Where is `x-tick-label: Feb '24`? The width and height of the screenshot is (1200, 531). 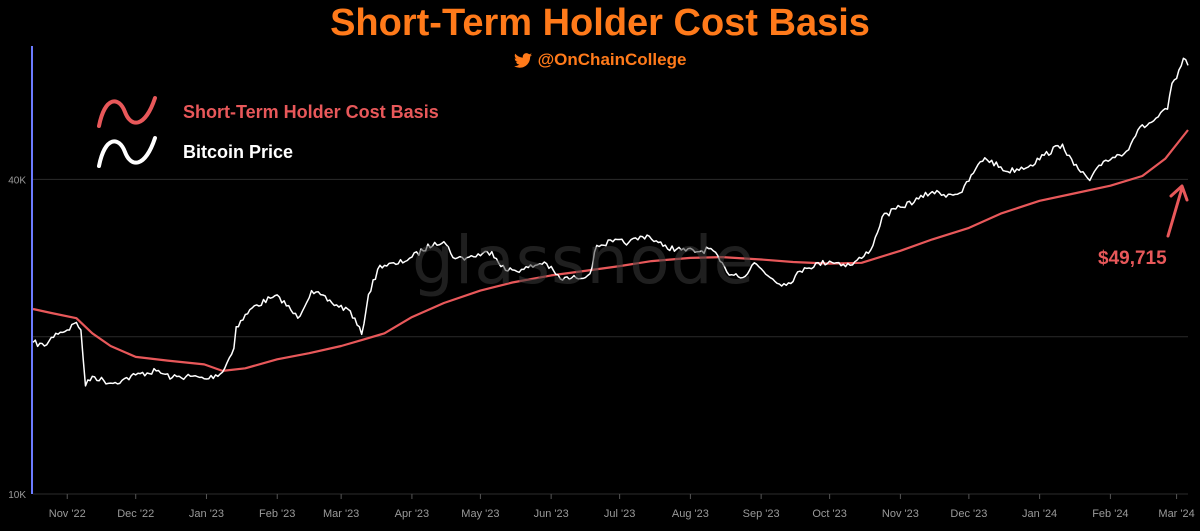
x-tick-label: Feb '24 is located at coordinates (1110, 514).